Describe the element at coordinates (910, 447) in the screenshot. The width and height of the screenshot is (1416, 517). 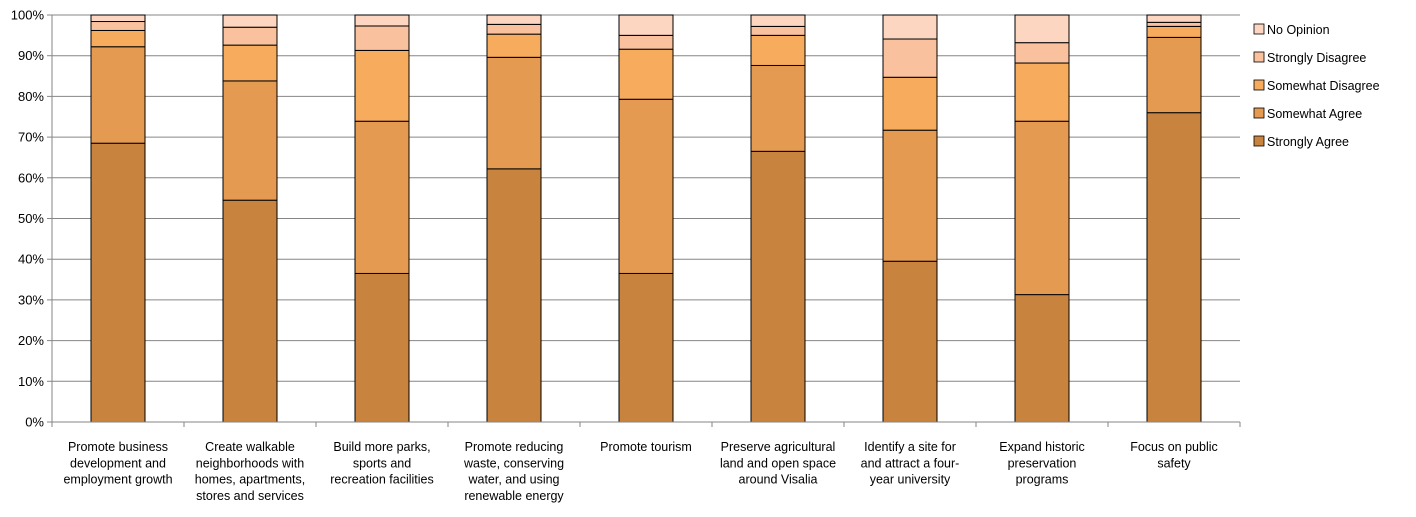
I see `x-category-label: Identify a site for` at that location.